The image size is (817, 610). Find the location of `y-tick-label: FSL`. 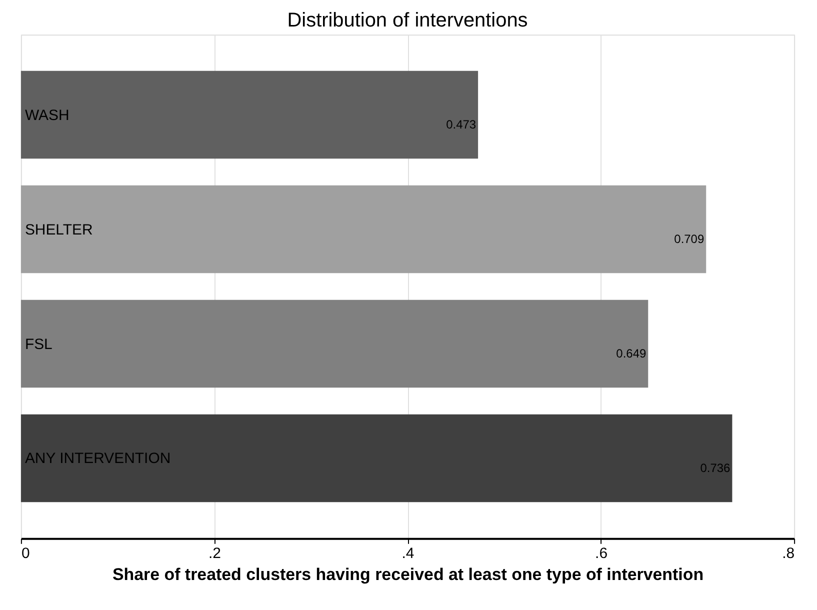

y-tick-label: FSL is located at coordinates (38, 344).